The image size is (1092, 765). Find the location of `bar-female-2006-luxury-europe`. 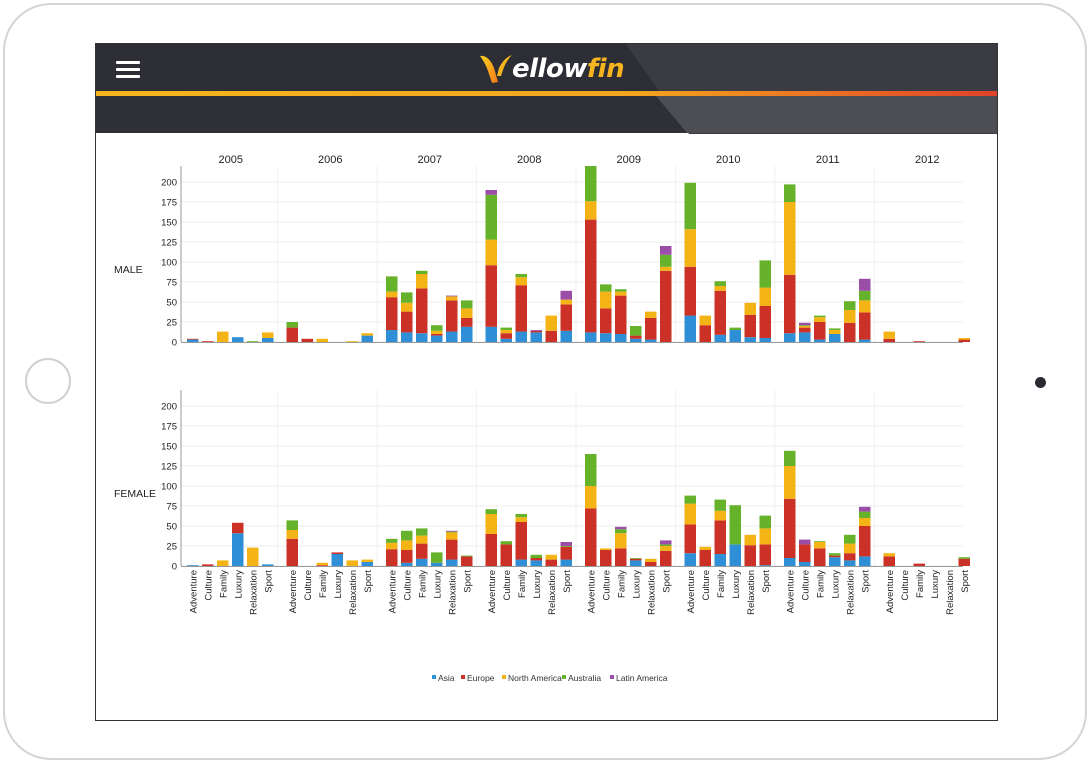

bar-female-2006-luxury-europe is located at coordinates (337, 553).